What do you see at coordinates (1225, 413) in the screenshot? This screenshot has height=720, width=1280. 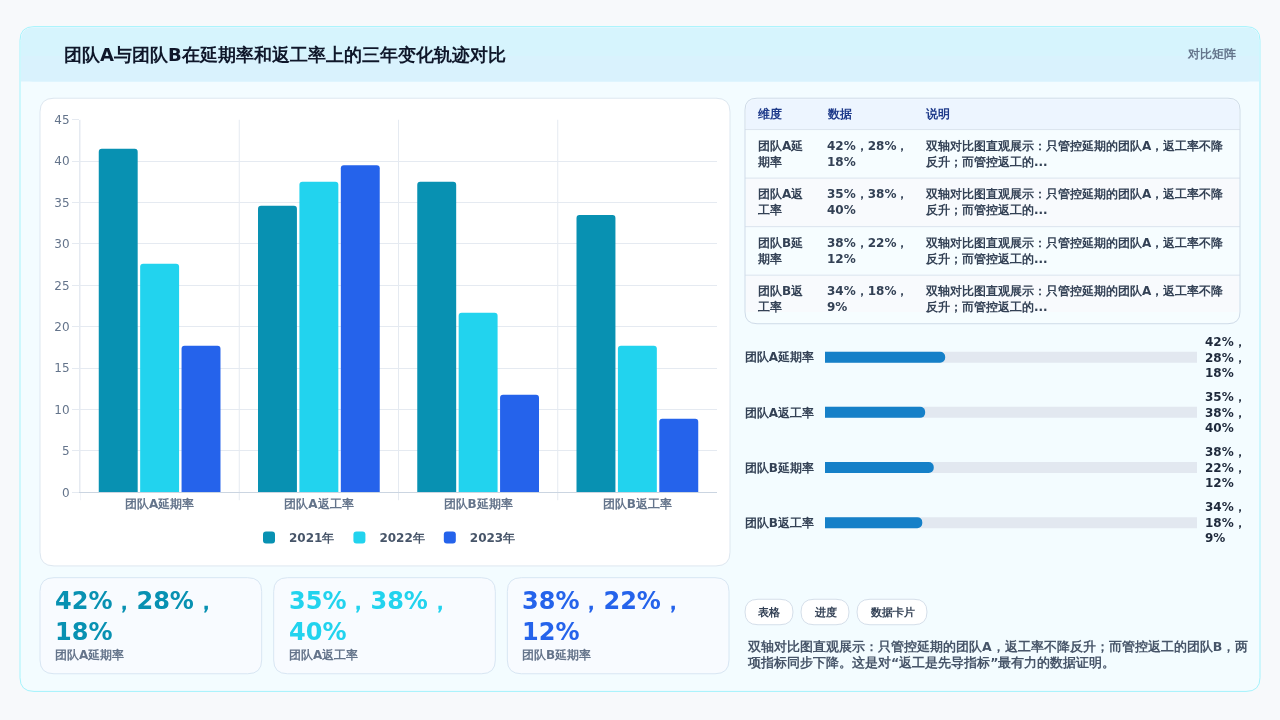 I see `data-label: 35%，38%，40%` at bounding box center [1225, 413].